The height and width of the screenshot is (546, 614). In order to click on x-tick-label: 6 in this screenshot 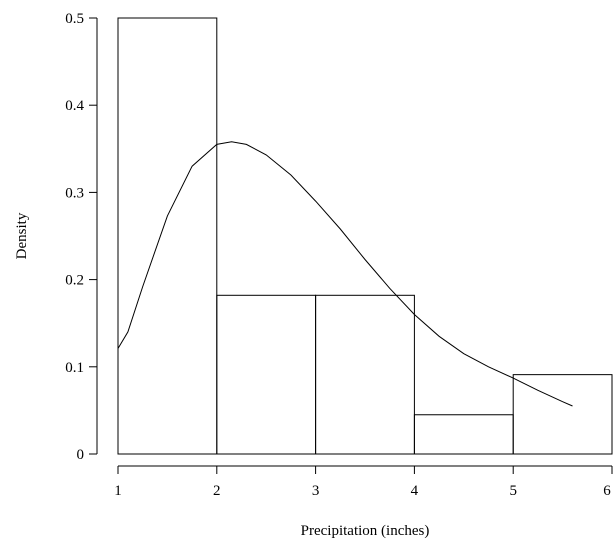, I will do `click(607, 491)`.